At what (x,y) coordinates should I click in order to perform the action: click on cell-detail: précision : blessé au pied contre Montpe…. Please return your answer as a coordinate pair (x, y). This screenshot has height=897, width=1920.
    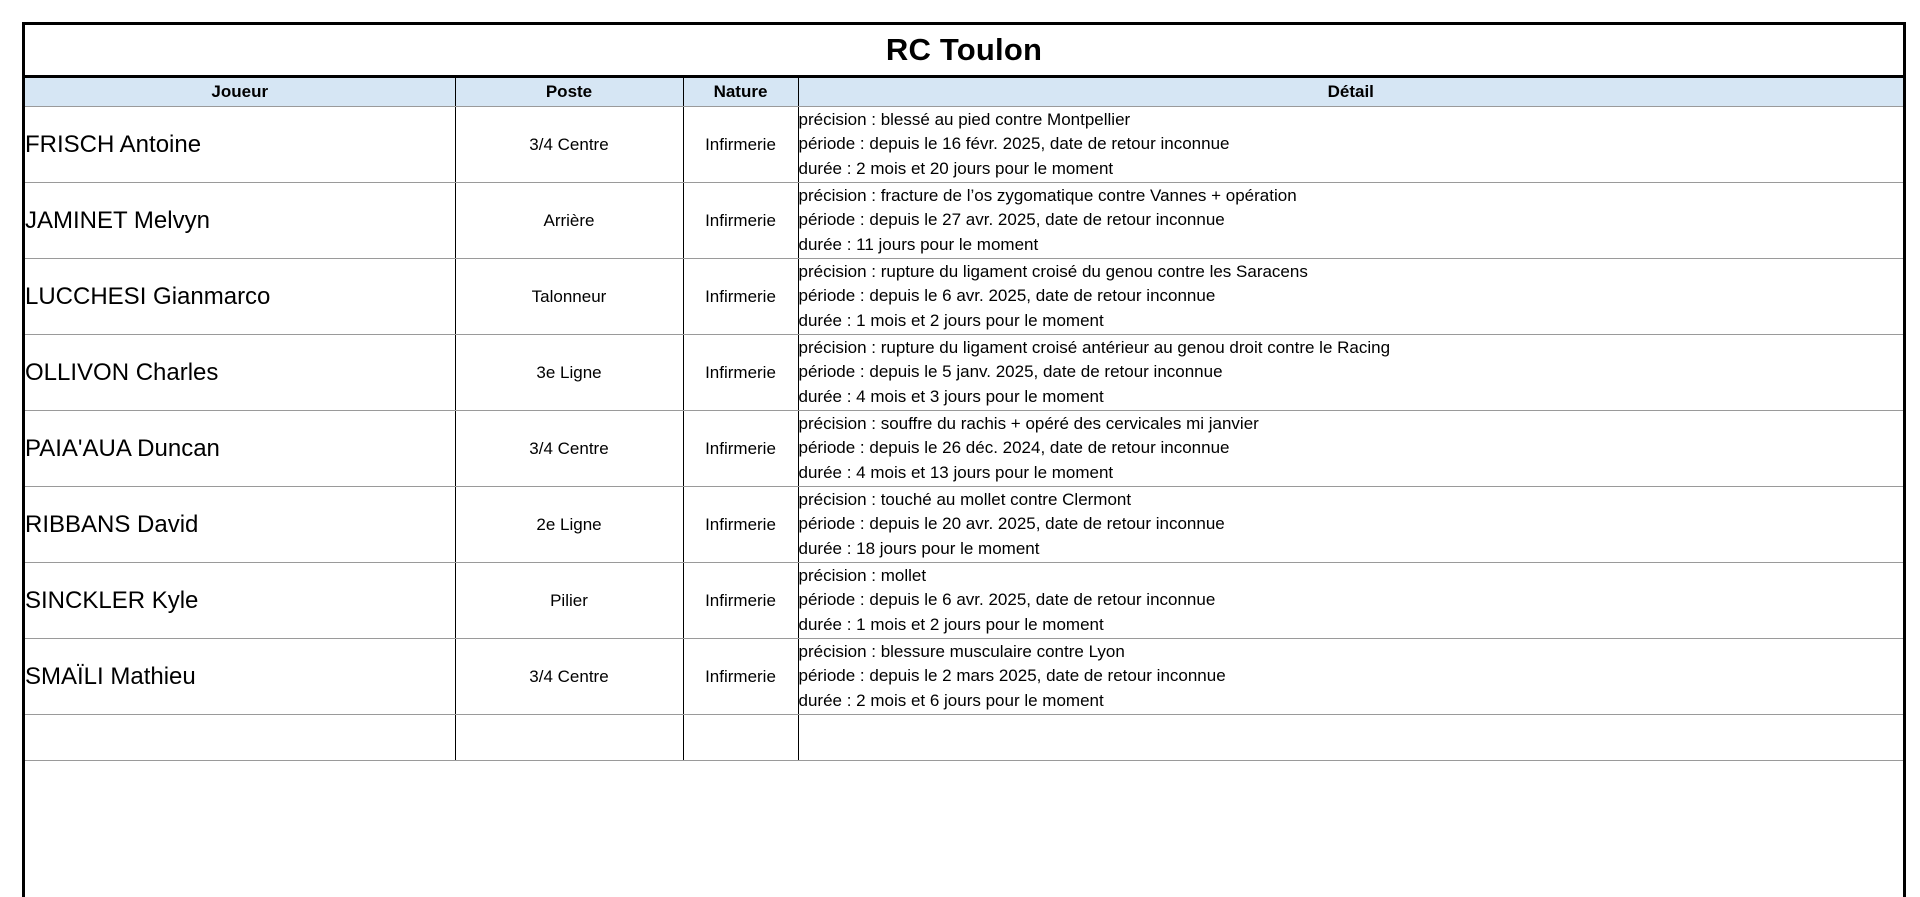
    Looking at the image, I should click on (1350, 144).